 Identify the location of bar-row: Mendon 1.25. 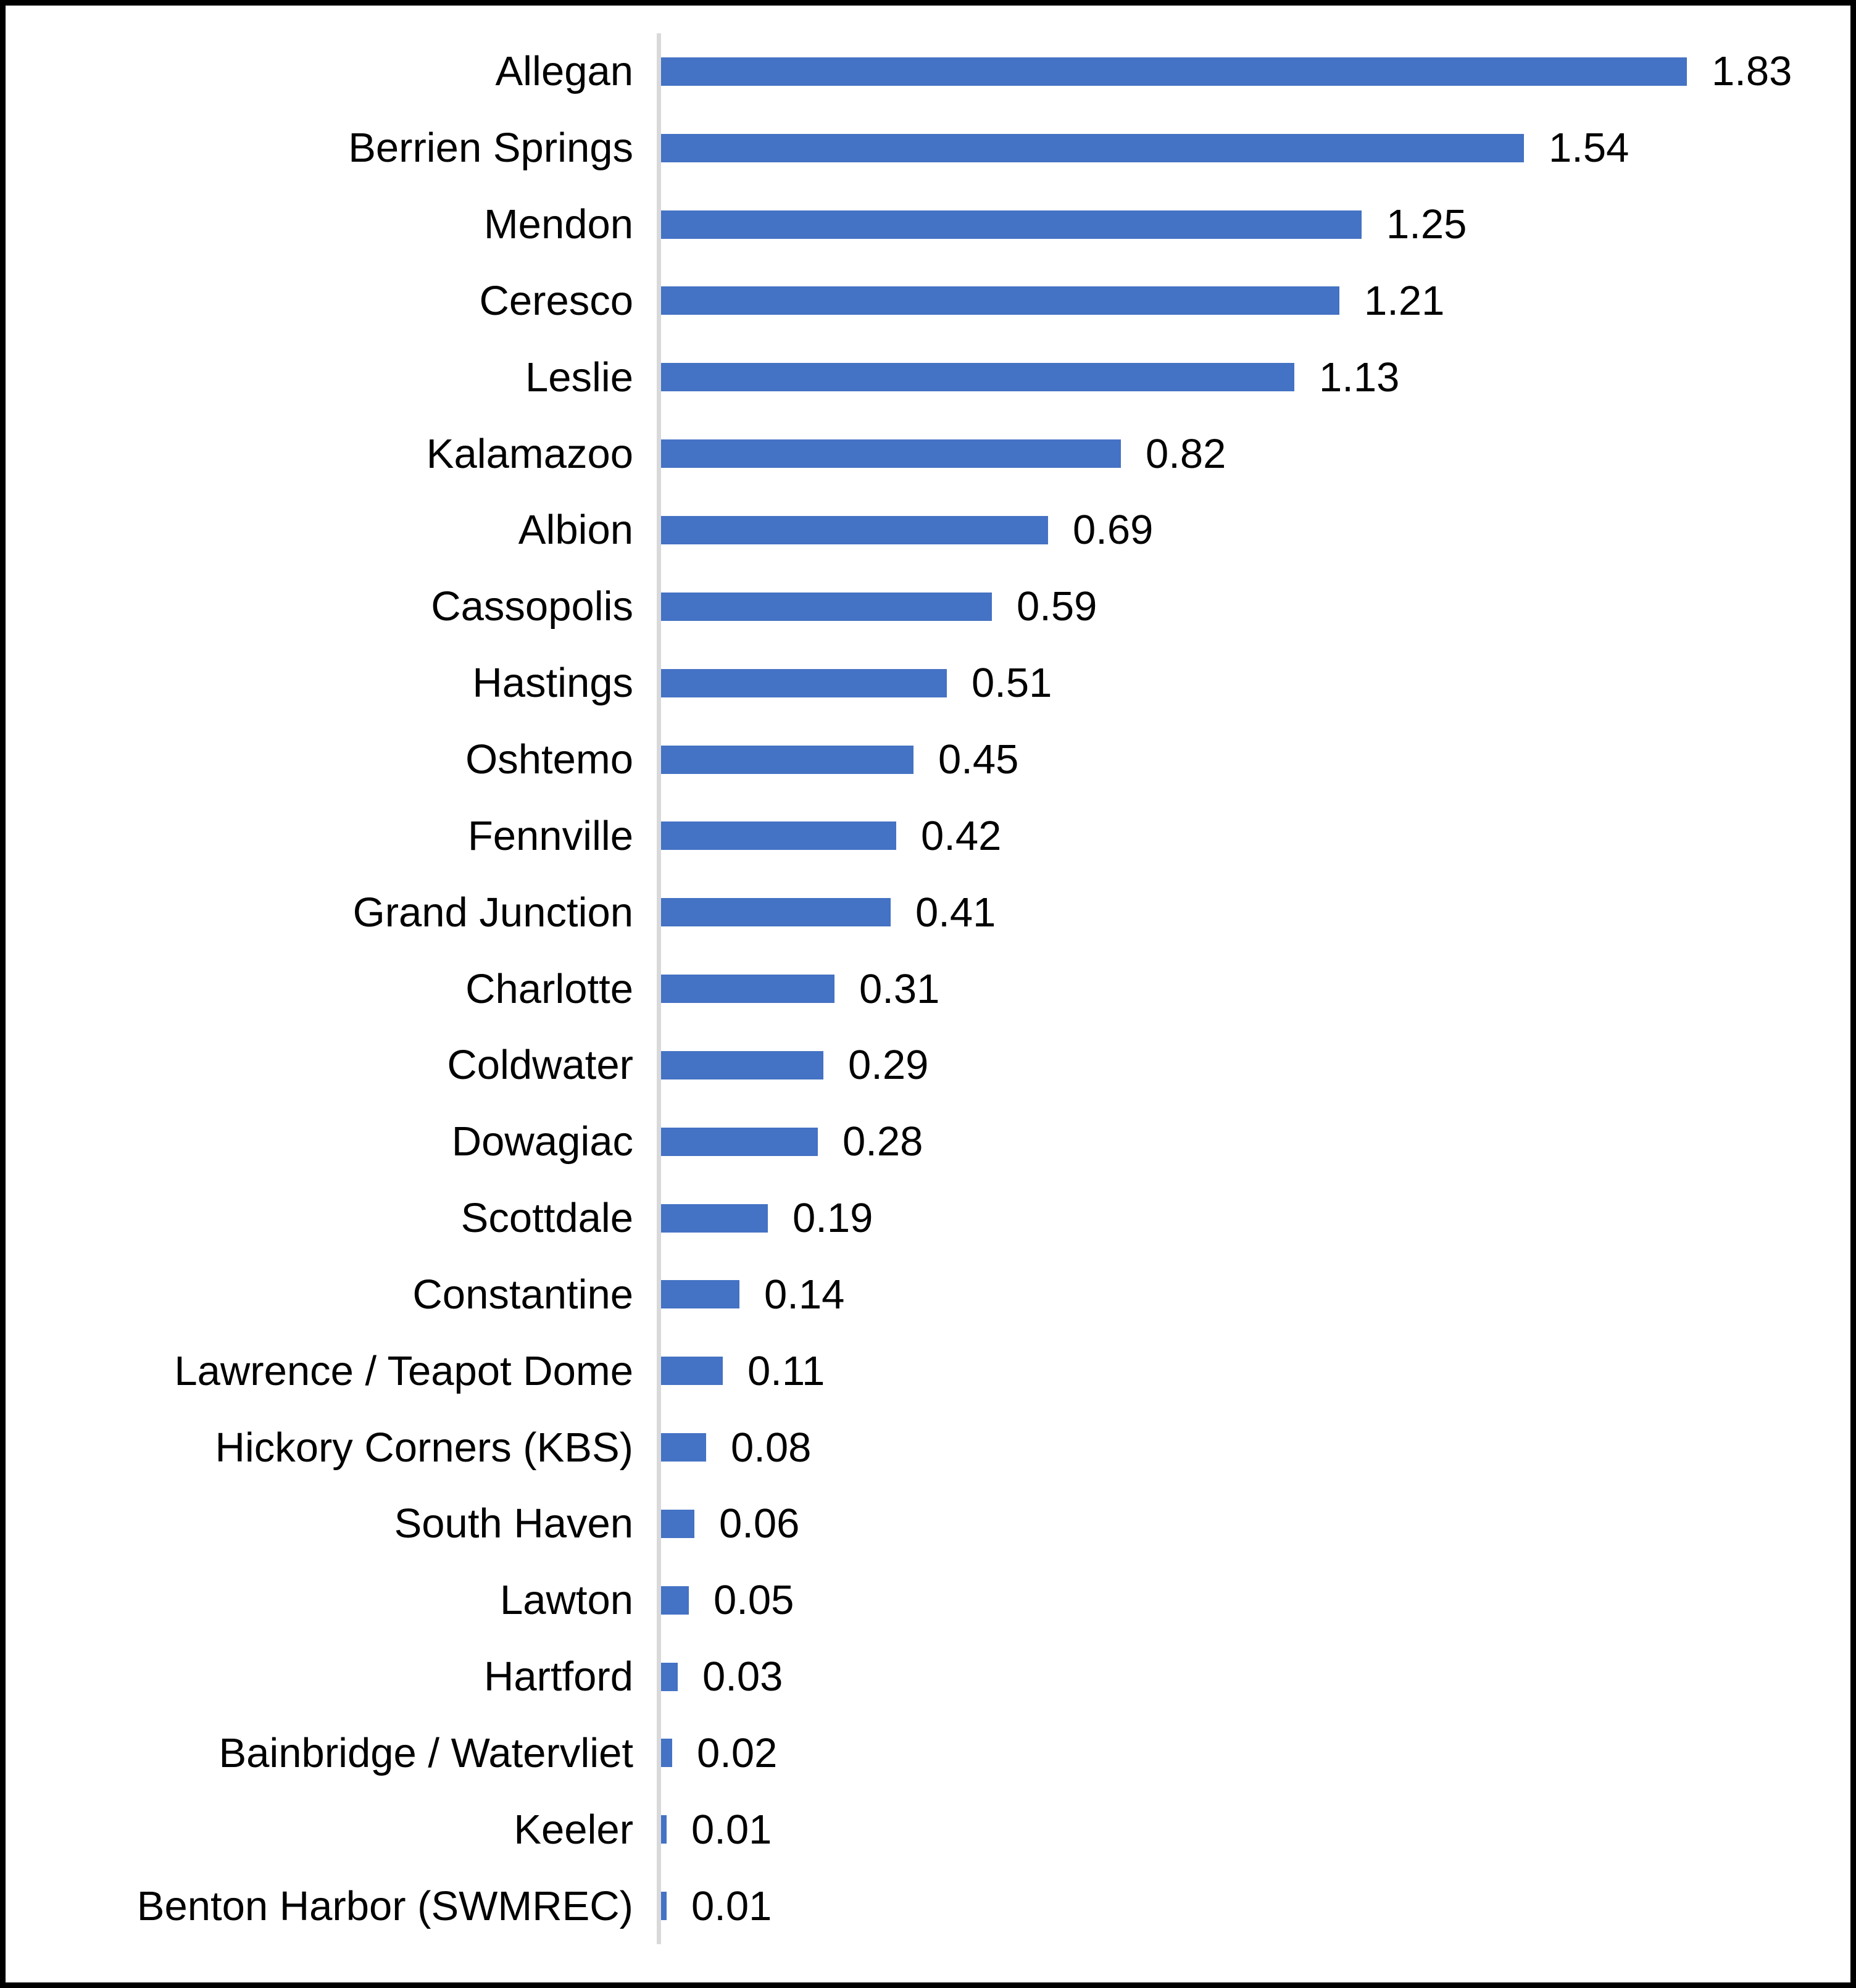
(928, 224).